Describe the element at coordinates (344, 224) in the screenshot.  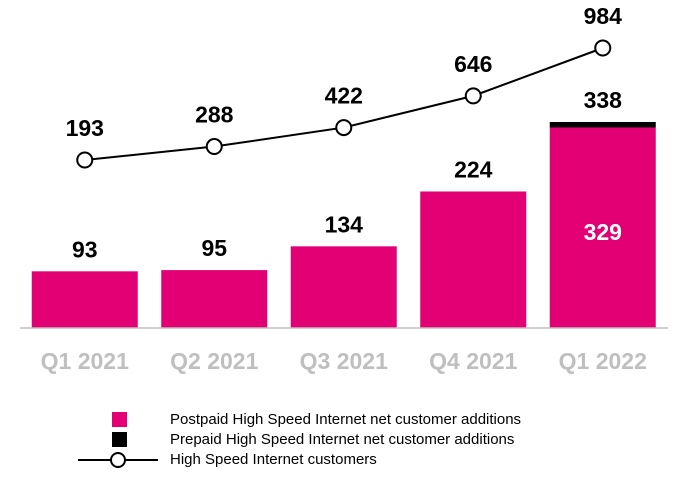
I see `bar-total-label-2: 134` at that location.